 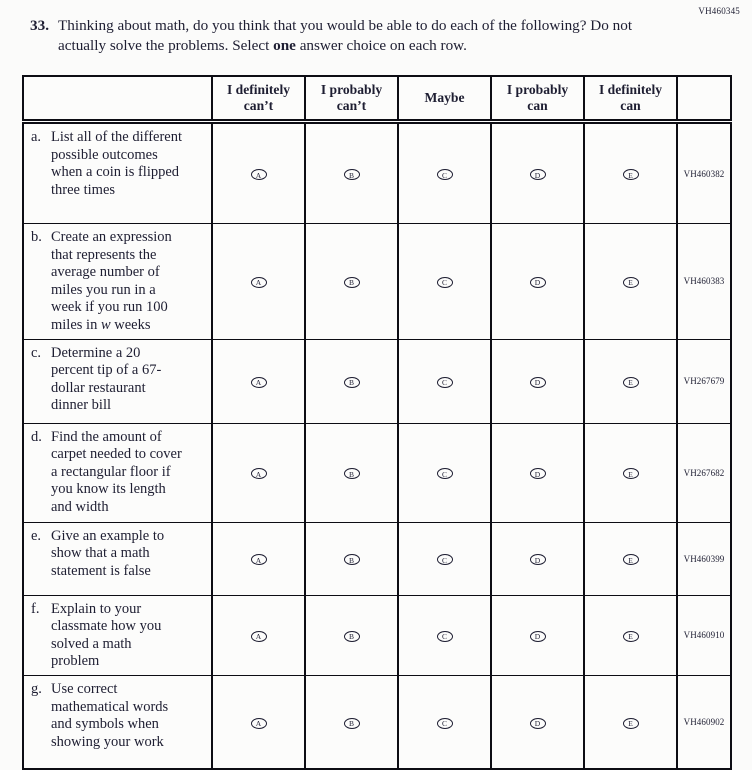 What do you see at coordinates (704, 722) in the screenshot?
I see `item-code: VH460902` at bounding box center [704, 722].